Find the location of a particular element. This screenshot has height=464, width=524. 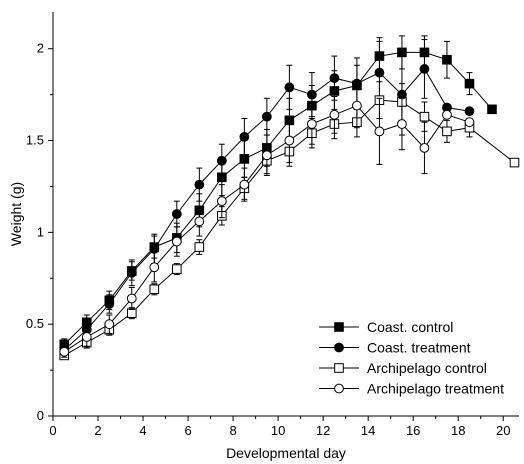

y-tick-label: 2 is located at coordinates (40, 48).